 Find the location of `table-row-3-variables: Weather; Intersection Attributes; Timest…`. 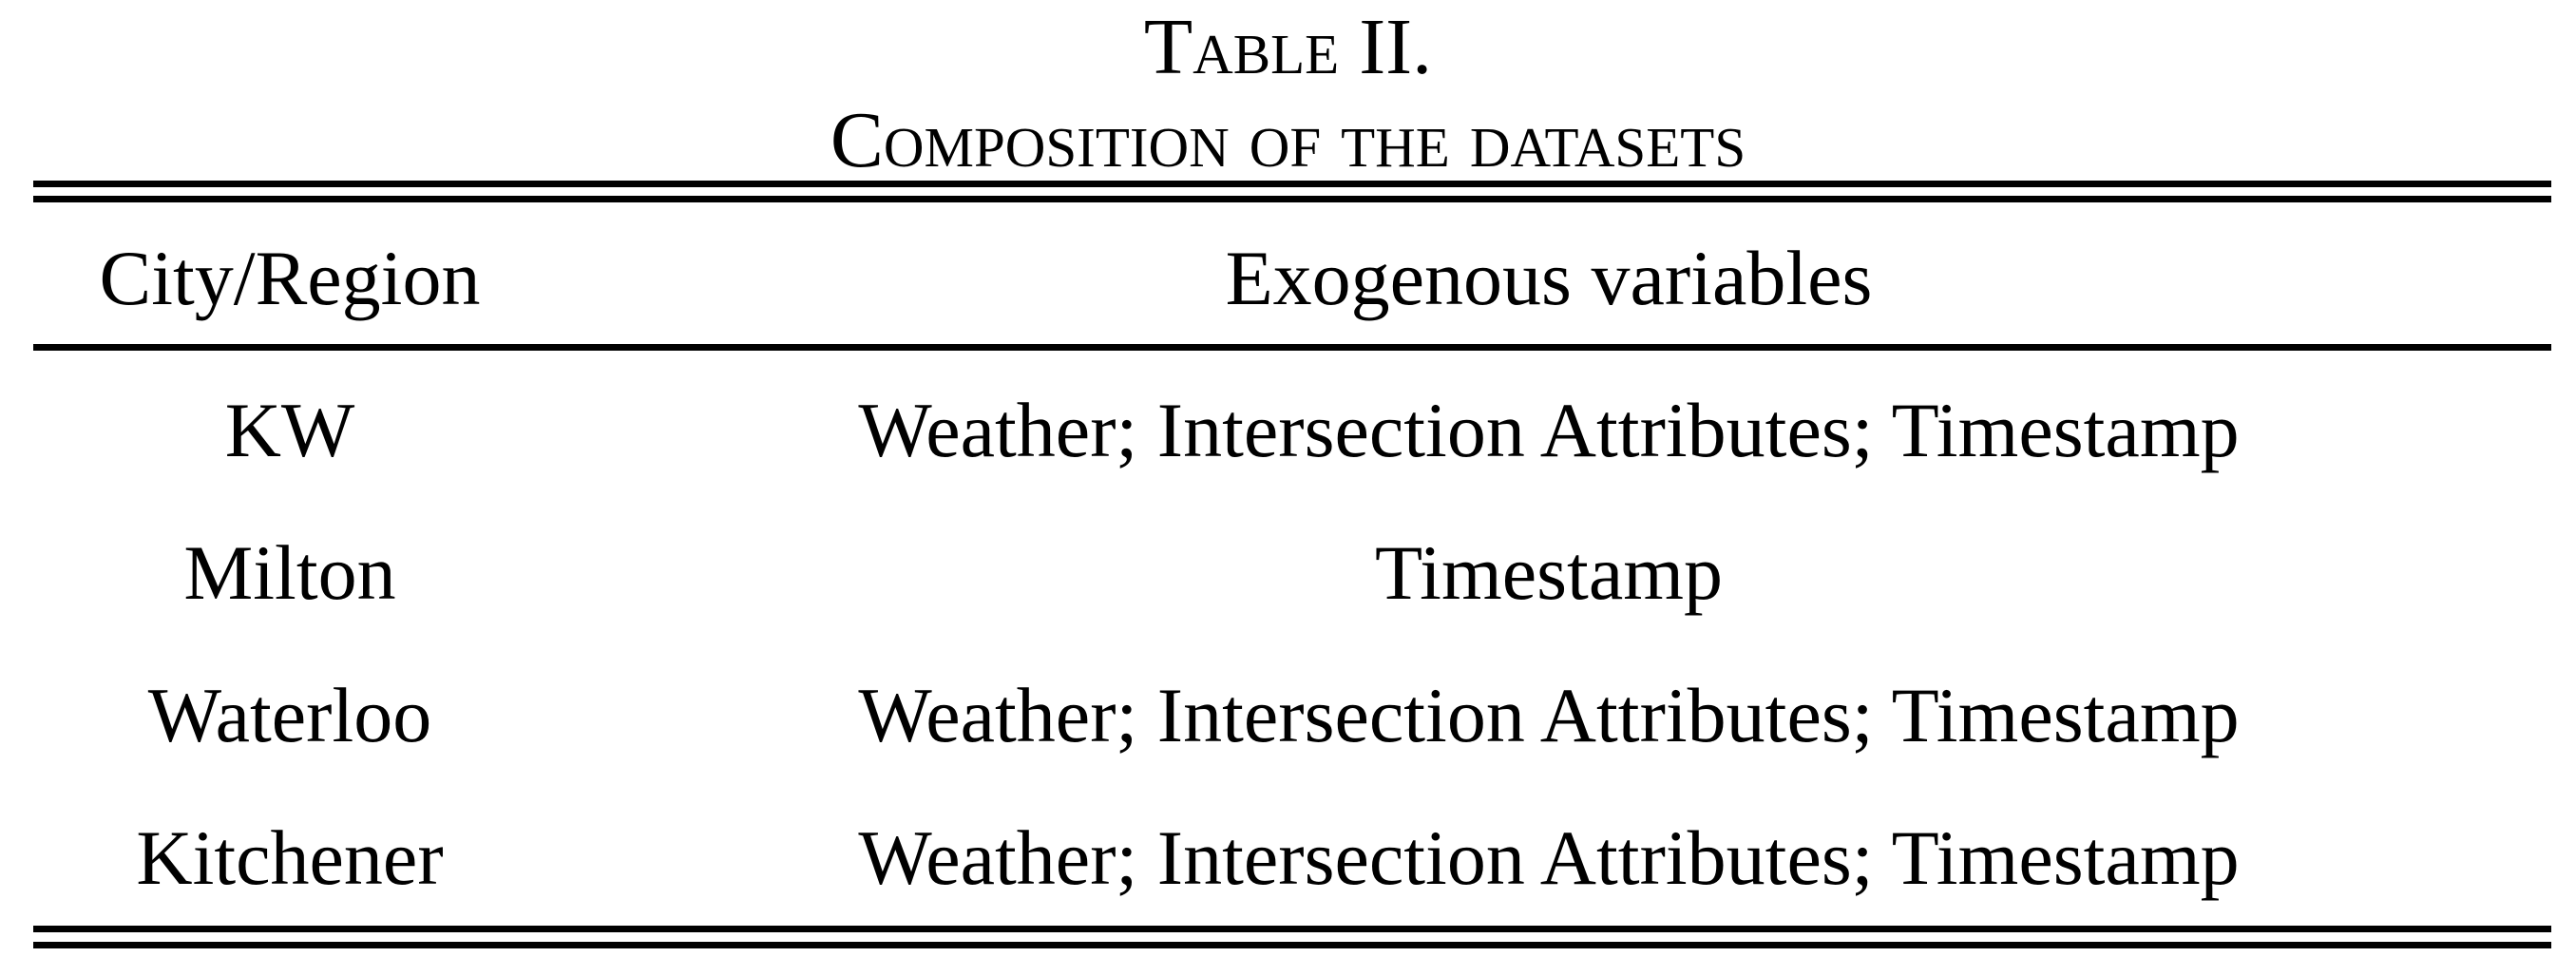

table-row-3-variables: Weather; Intersection Attributes; Timest… is located at coordinates (1549, 857).